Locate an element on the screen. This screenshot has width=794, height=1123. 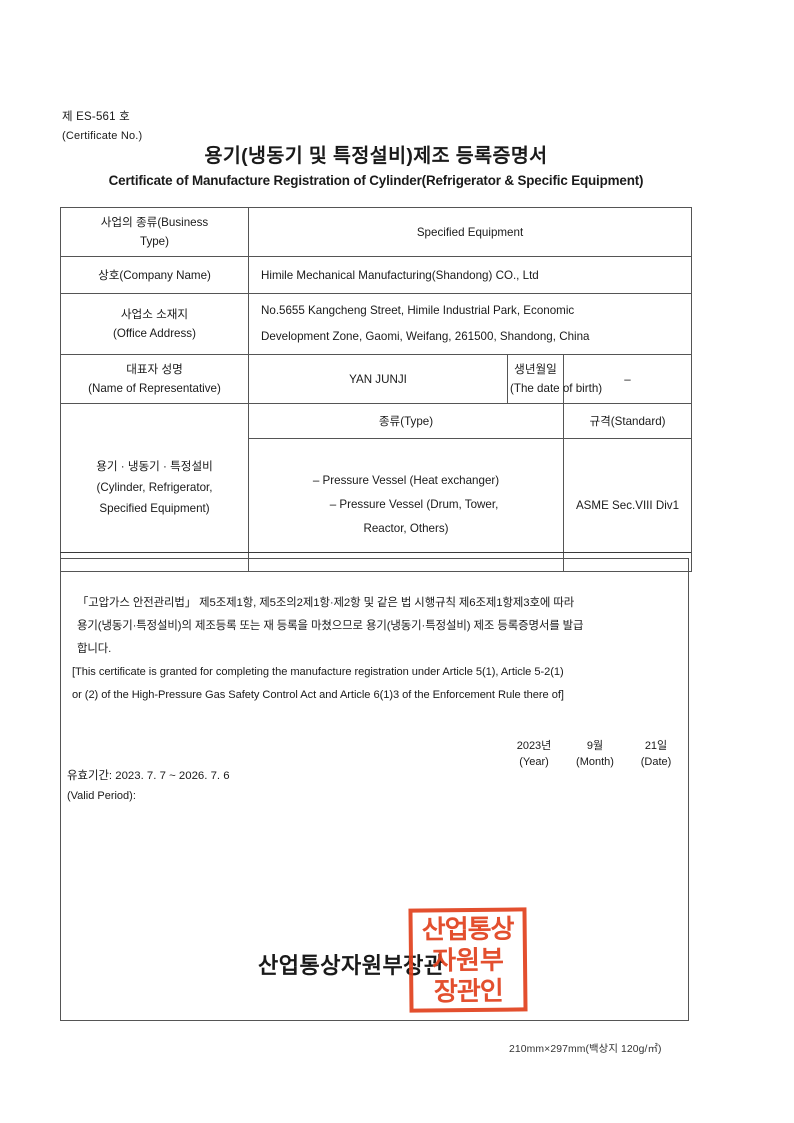
issue-date-month: 9월 (Month) is located at coordinates (595, 754).